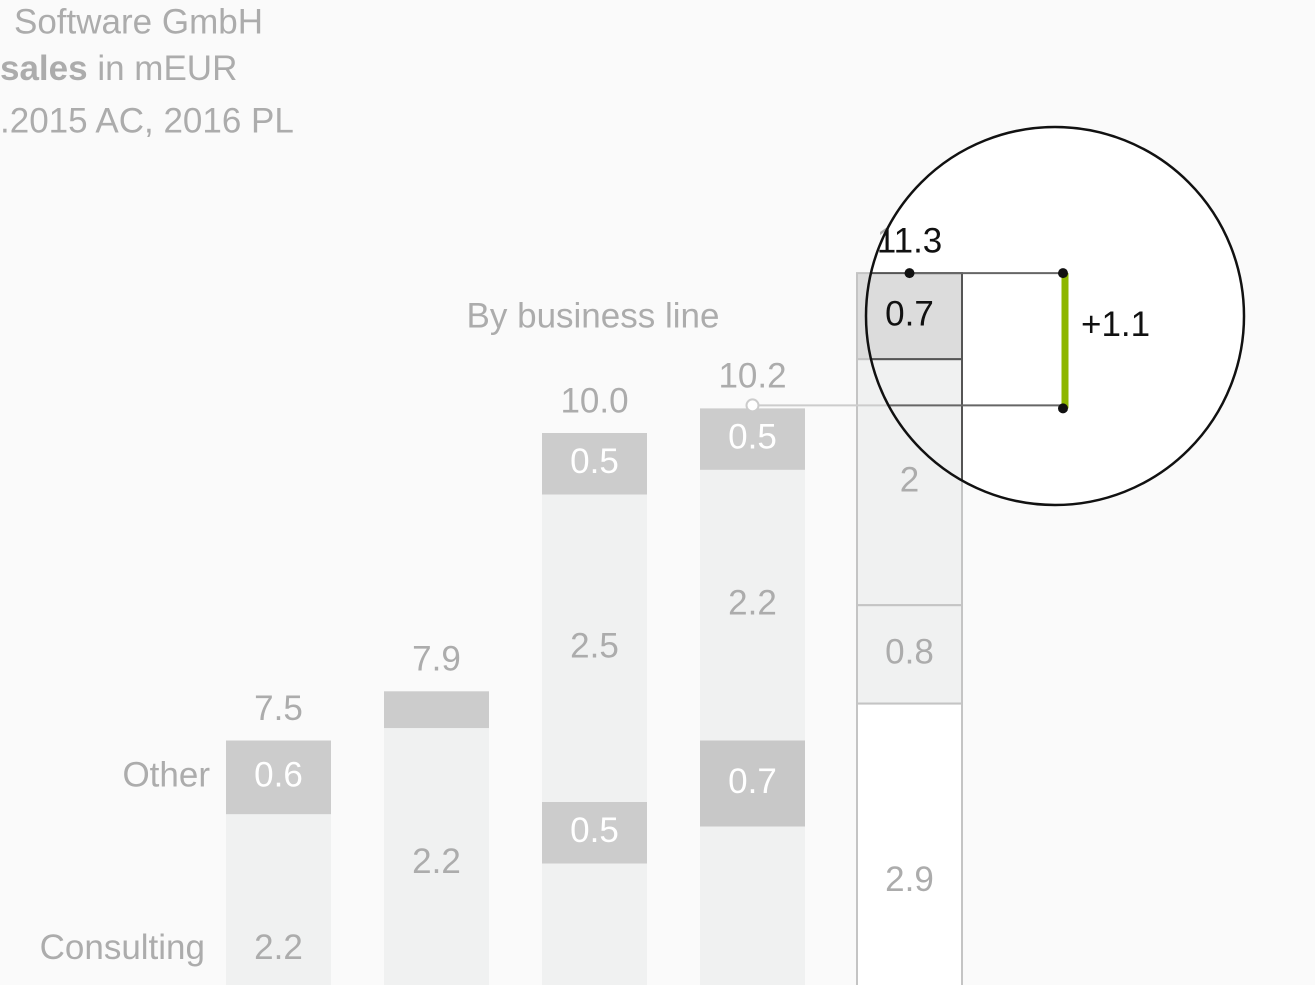 This screenshot has height=985, width=1315. What do you see at coordinates (752, 376) in the screenshot?
I see `total-label: 10.2` at bounding box center [752, 376].